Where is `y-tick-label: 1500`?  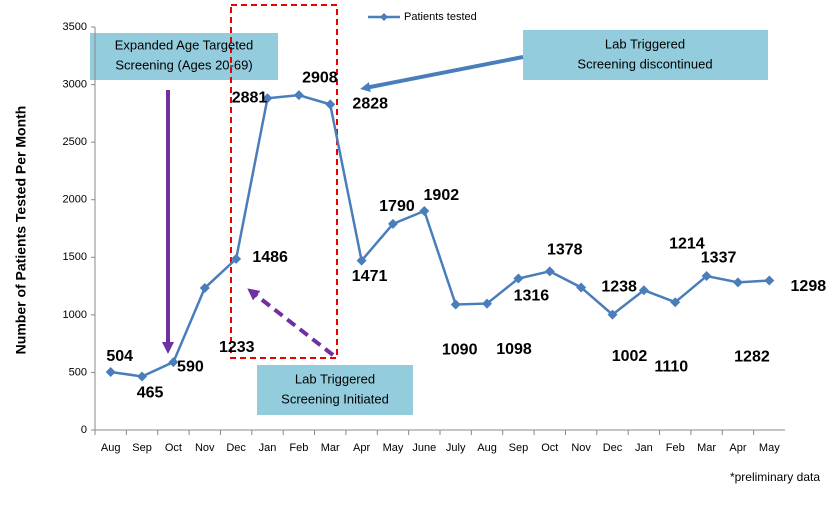
y-tick-label: 1500 is located at coordinates (75, 257).